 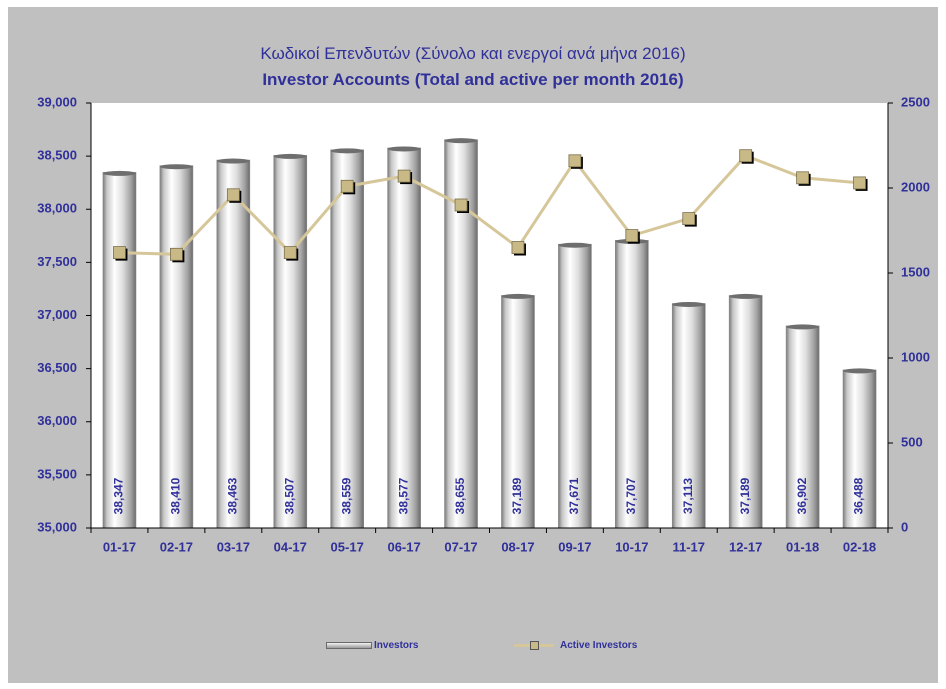 What do you see at coordinates (534, 645) in the screenshot?
I see `legend-line-swatch` at bounding box center [534, 645].